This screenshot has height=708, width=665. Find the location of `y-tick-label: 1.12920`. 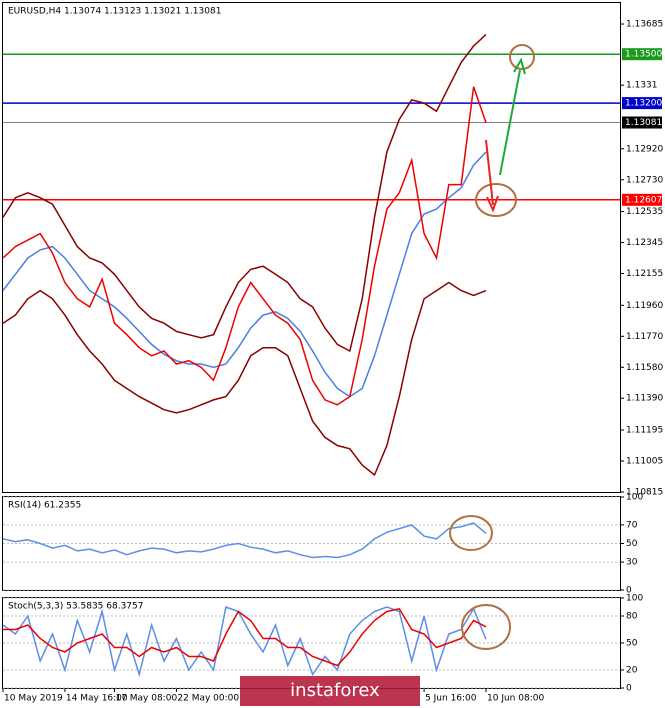

y-tick-label: 1.12920 is located at coordinates (644, 149).